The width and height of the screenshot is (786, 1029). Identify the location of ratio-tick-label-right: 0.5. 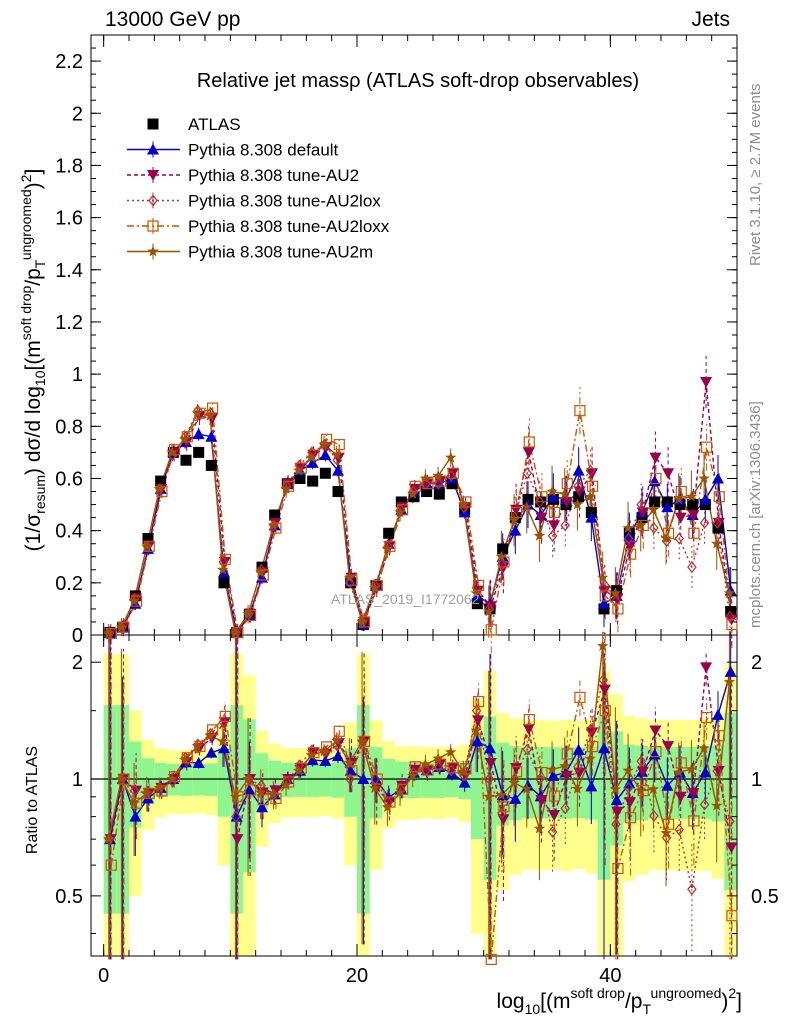
(765, 897).